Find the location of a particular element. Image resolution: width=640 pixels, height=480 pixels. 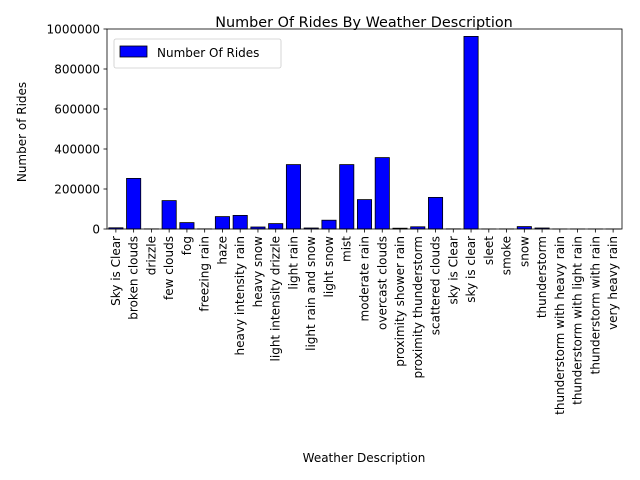

x-tick-label: thunderstorm is located at coordinates (542, 277).